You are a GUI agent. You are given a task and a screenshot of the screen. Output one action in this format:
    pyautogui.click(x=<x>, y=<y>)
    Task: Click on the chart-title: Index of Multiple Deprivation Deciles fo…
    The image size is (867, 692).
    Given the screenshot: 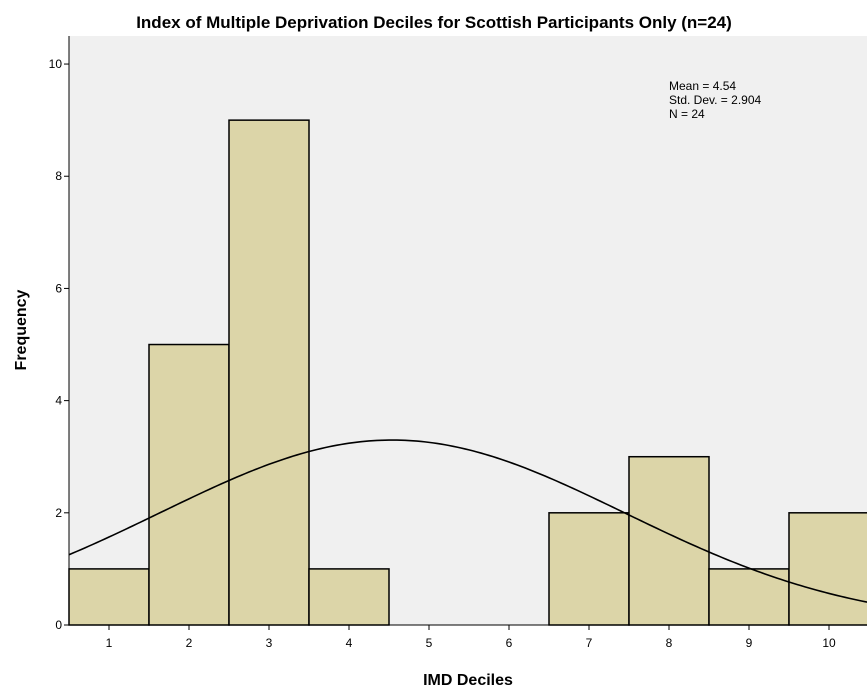 What is the action you would take?
    pyautogui.click(x=434, y=22)
    